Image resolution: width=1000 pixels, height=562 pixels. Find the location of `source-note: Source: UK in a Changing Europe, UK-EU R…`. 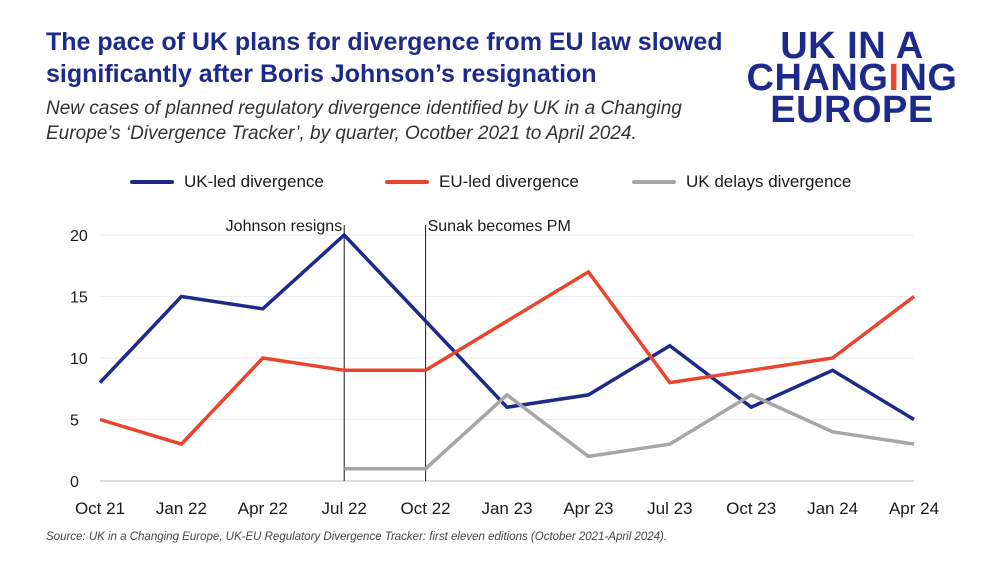

source-note: Source: UK in a Changing Europe, UK-EU R… is located at coordinates (357, 537).